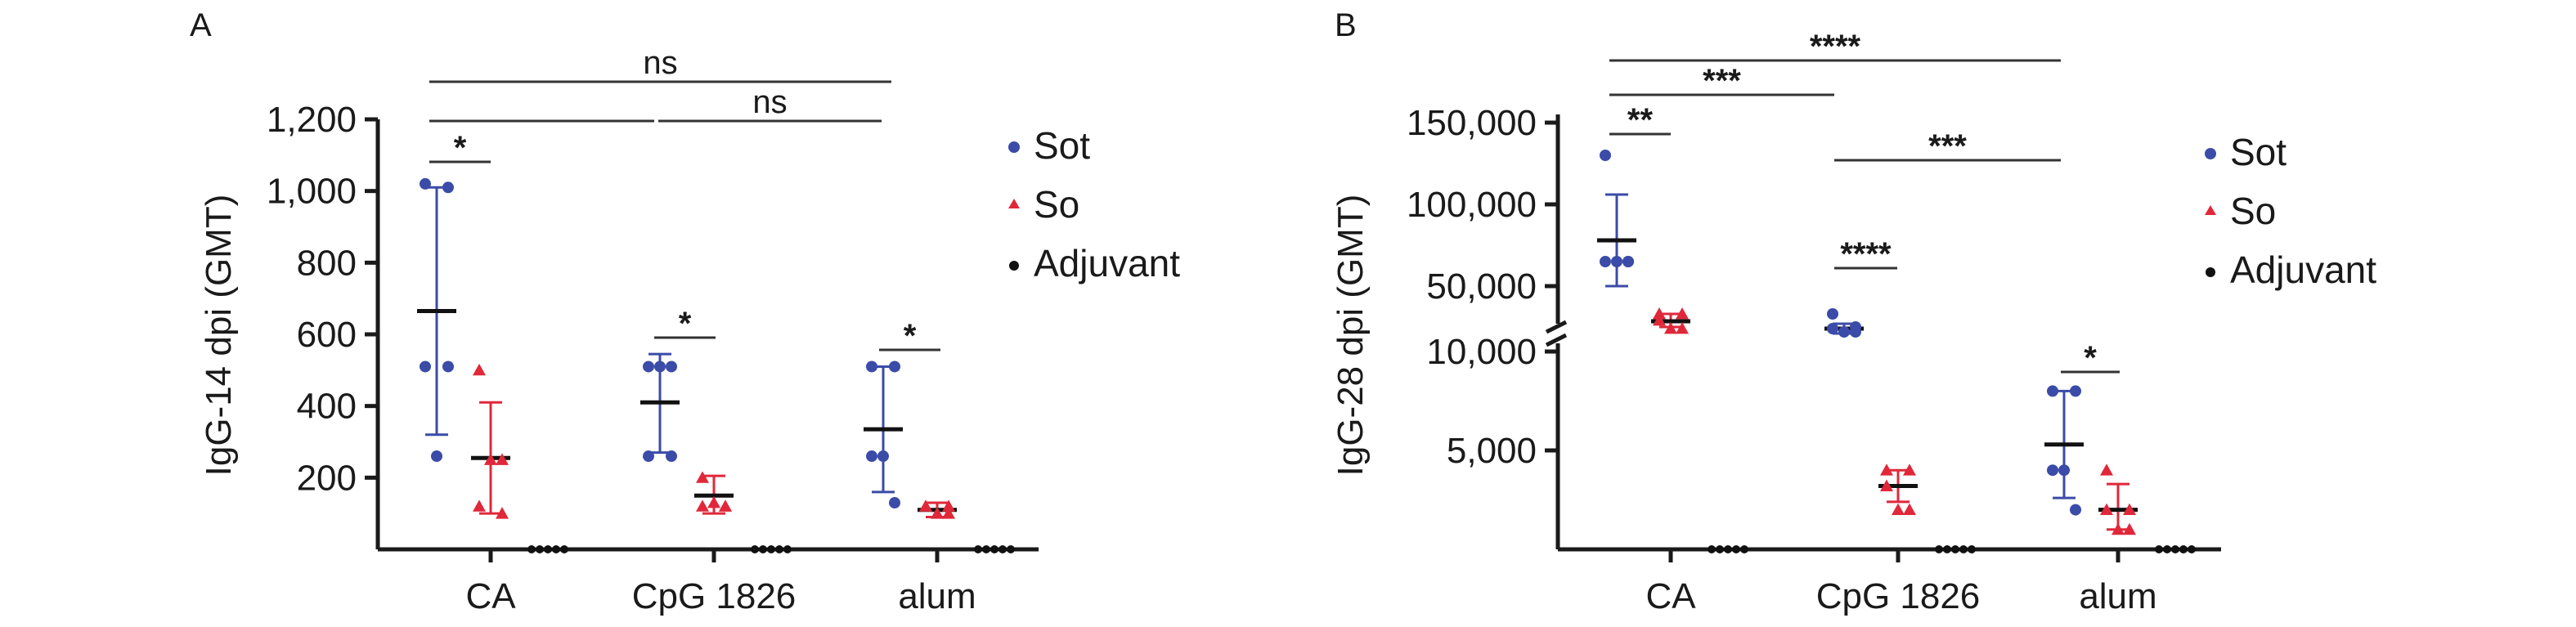 This screenshot has width=2576, height=627. What do you see at coordinates (1835, 47) in the screenshot?
I see `panel-b-significance-label: ****` at bounding box center [1835, 47].